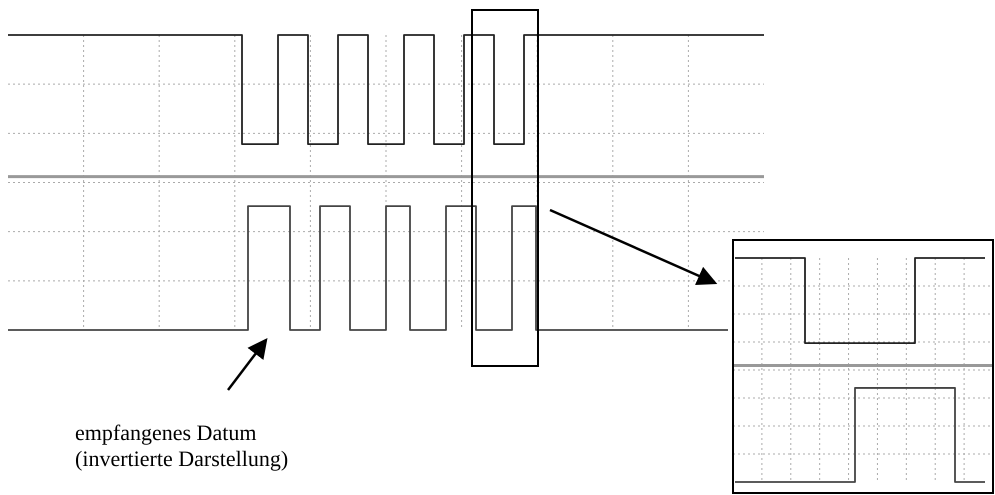 Image resolution: width=995 pixels, height=495 pixels. Describe the element at coordinates (181, 445) in the screenshot. I see `text: empfangenes Datum (invertierte Darstellung)` at that location.